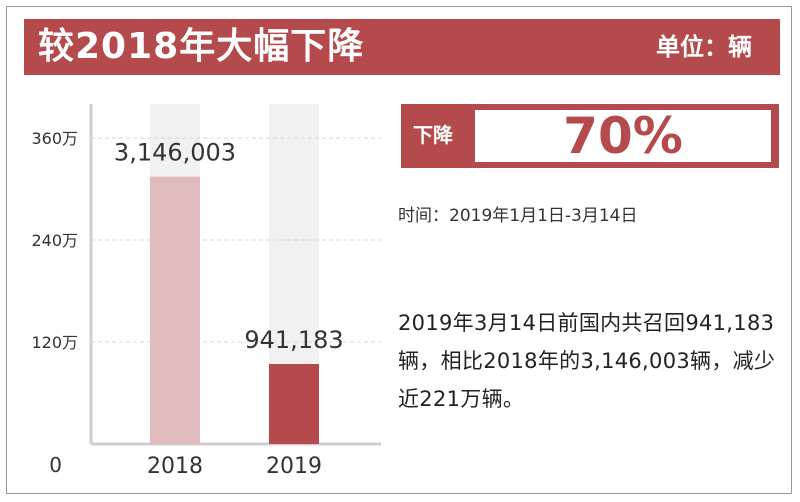 This screenshot has height=502, width=800. I want to click on y-tick-label: 0, so click(55, 465).